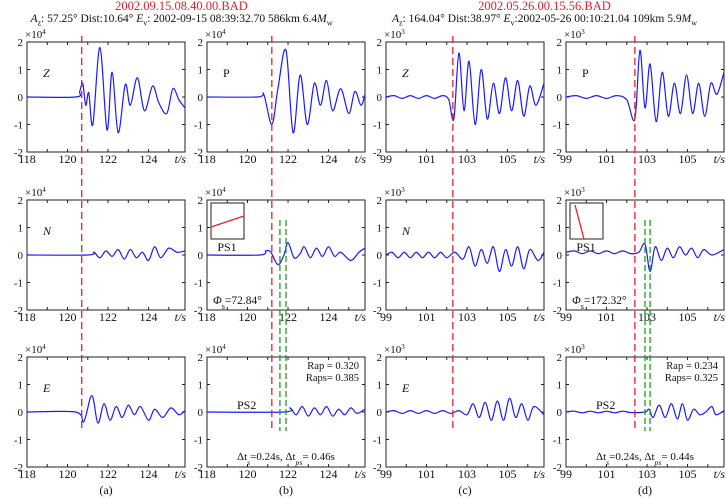 This screenshot has height=498, width=726. Describe the element at coordinates (140, 19) in the screenshot. I see `ev-label: E` at that location.